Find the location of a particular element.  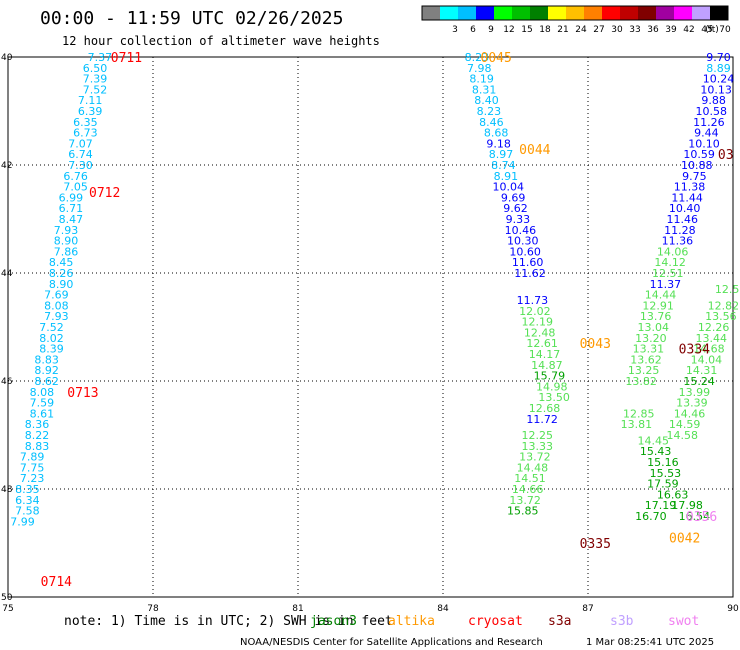

swh-value: 11.46 is located at coordinates (683, 219).